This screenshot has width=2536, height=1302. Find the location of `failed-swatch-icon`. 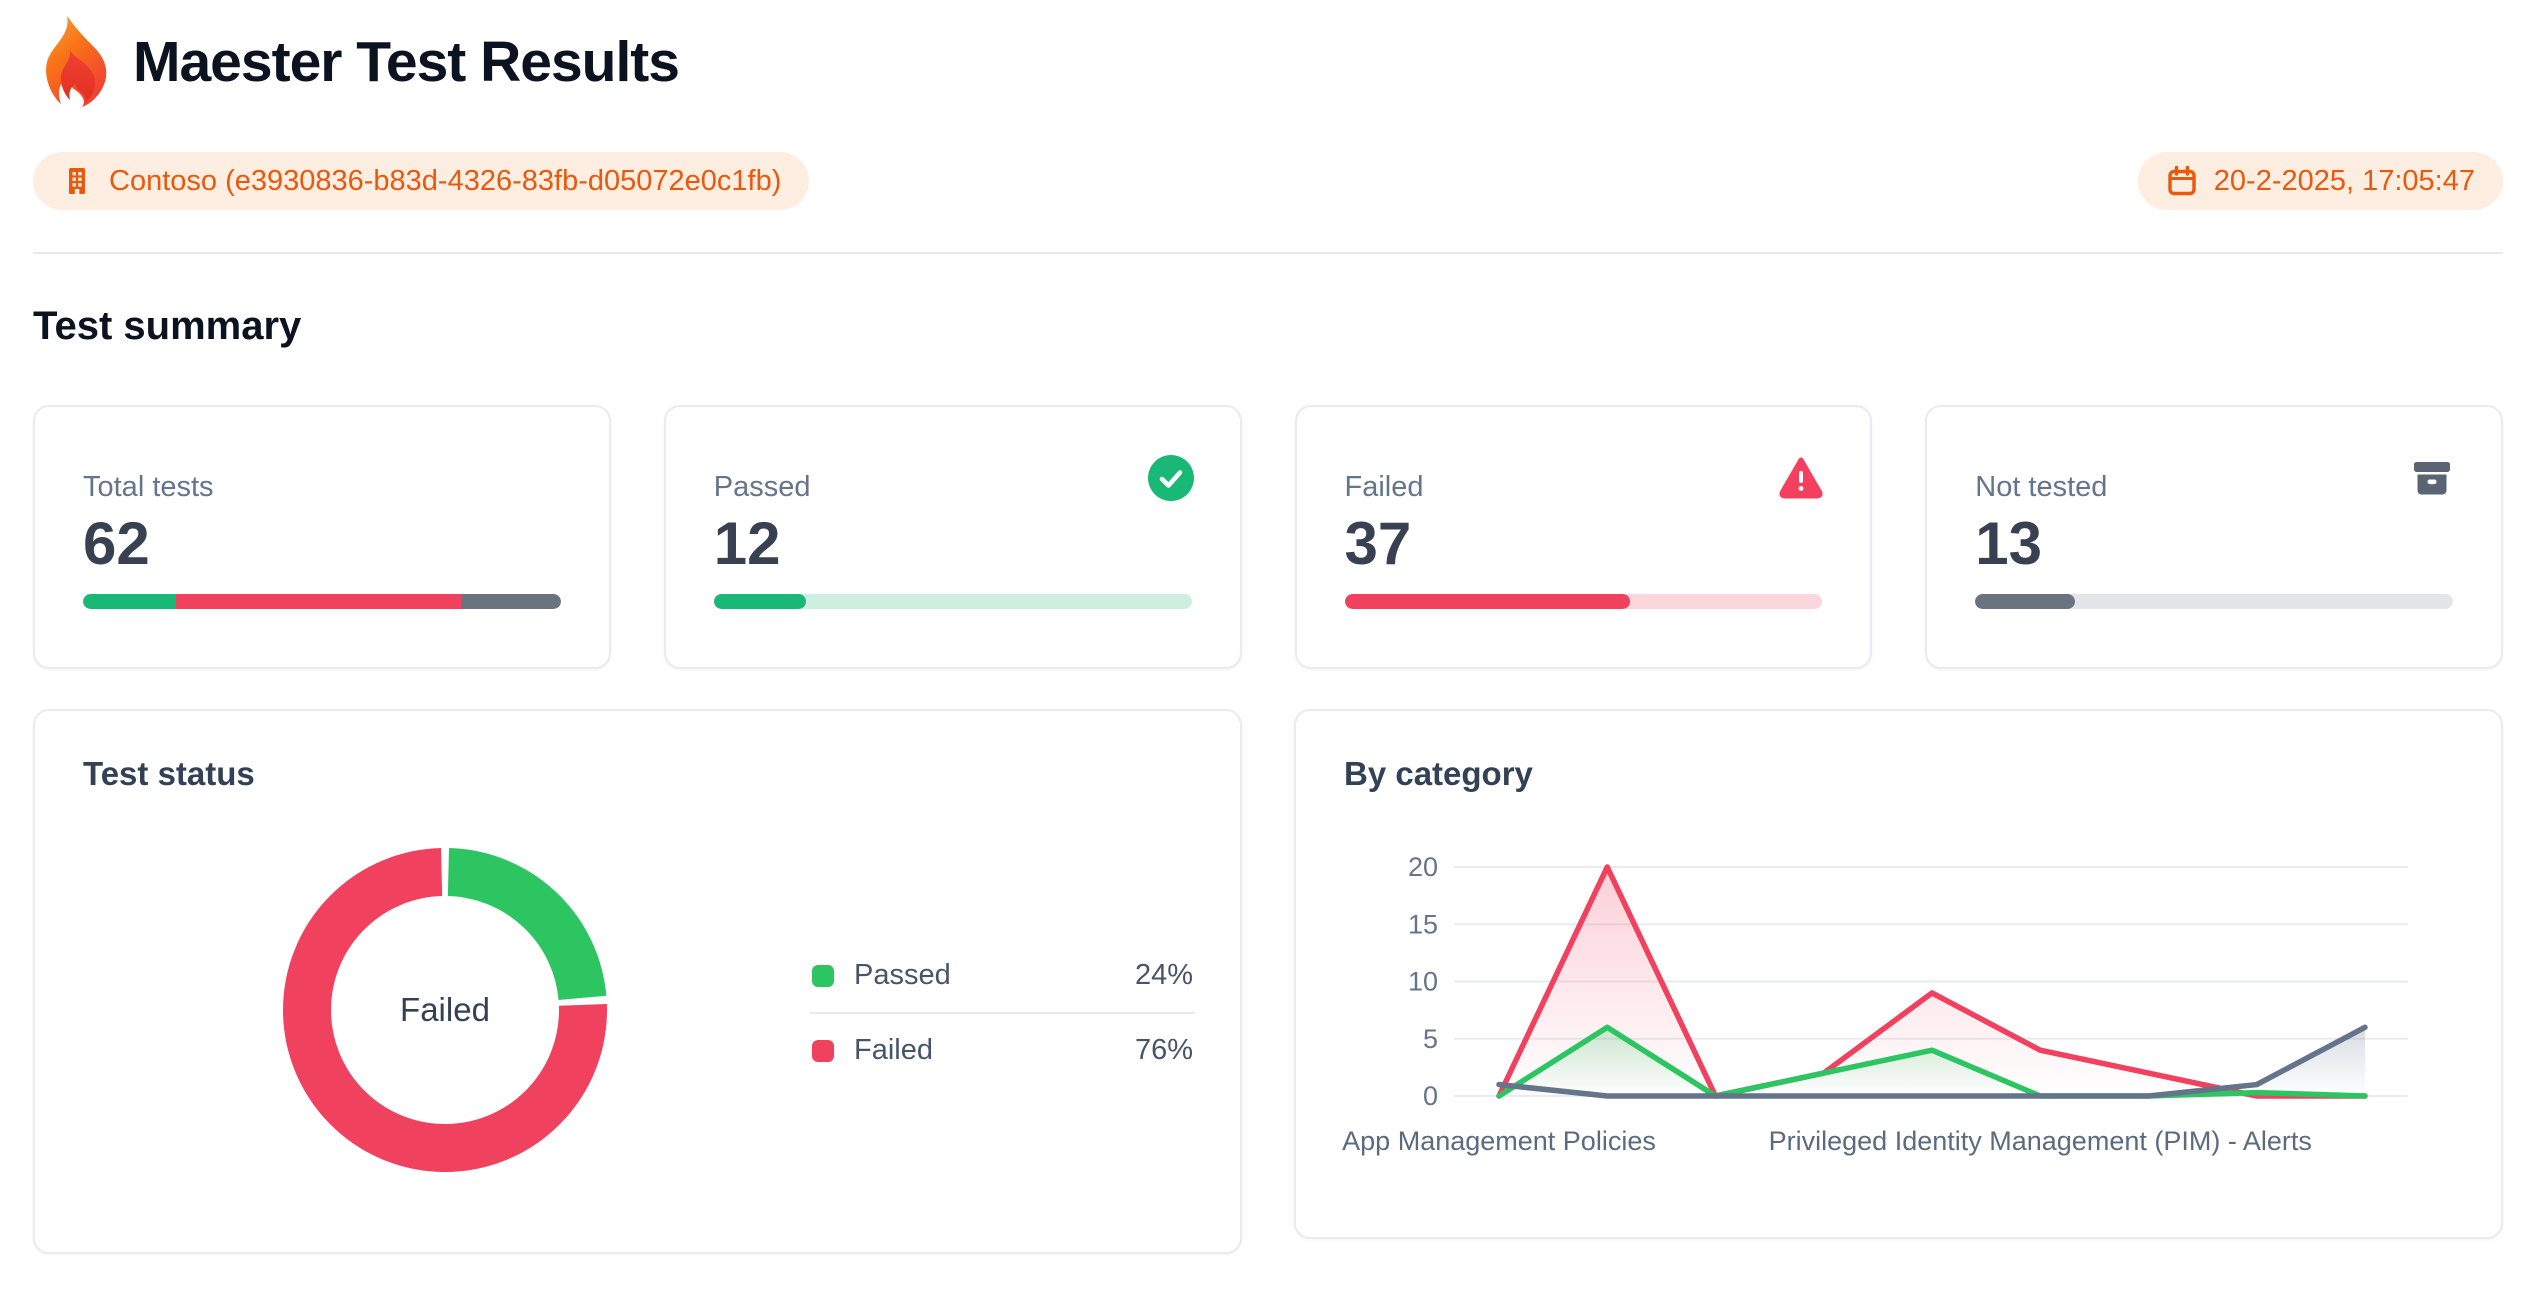

failed-swatch-icon is located at coordinates (823, 1050).